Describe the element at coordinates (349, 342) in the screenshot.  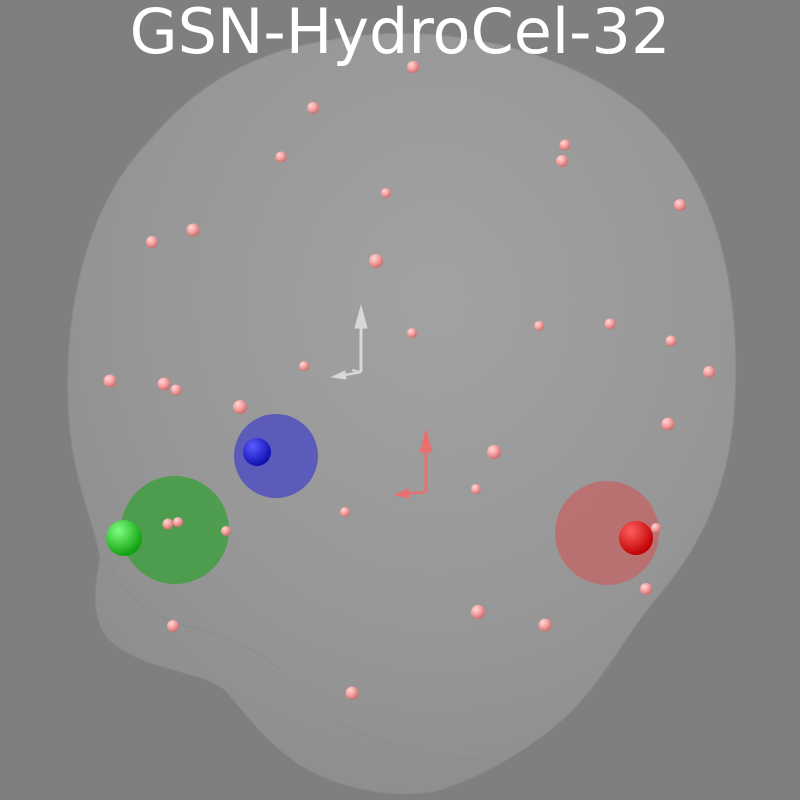
I see `head-axes` at that location.